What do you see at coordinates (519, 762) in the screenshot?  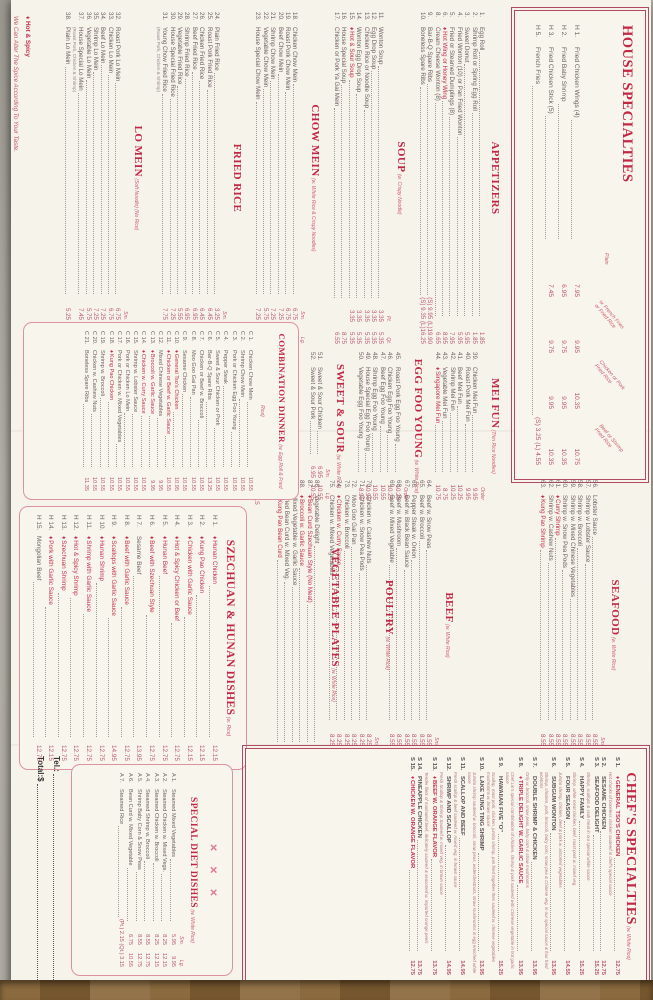 I see `item-number: S 8.` at bounding box center [519, 762].